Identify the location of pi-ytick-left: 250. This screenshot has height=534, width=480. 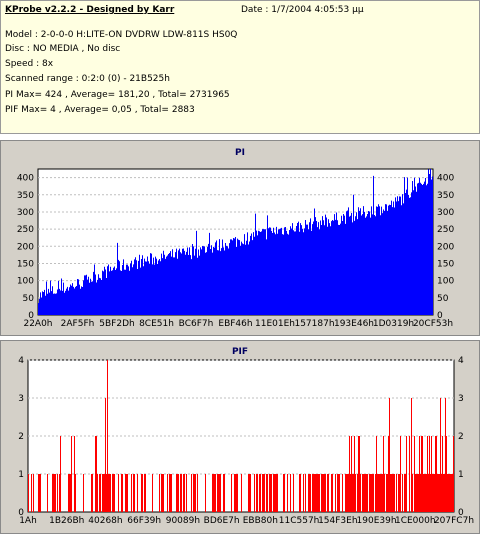
(25, 230).